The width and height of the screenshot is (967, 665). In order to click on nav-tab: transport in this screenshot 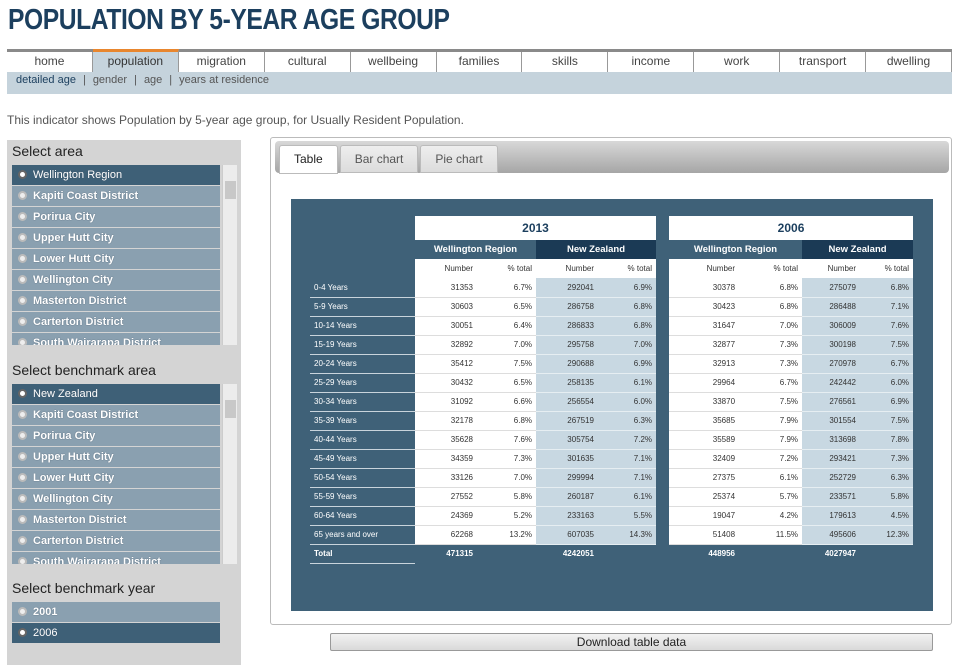, I will do `click(823, 62)`.